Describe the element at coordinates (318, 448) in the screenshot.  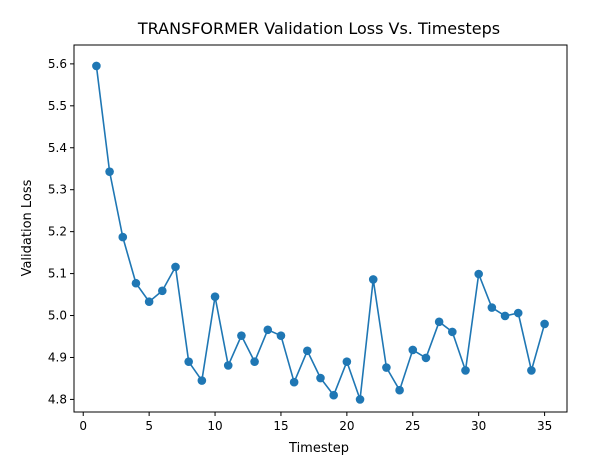
I see `x-axis-label: Timestep` at that location.